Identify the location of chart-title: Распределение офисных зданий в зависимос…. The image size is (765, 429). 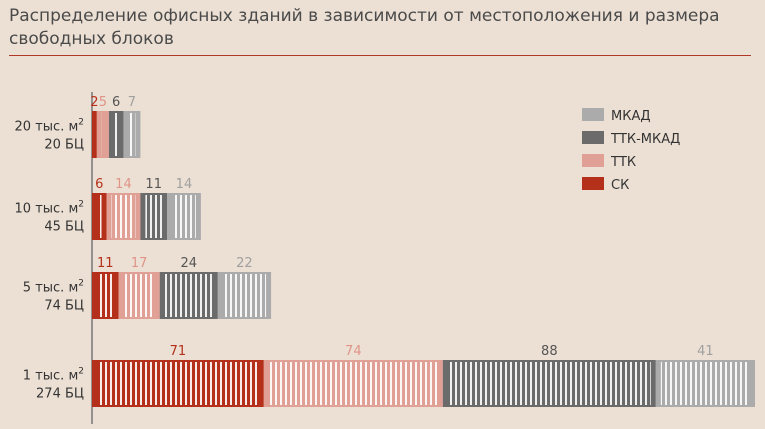
(364, 27).